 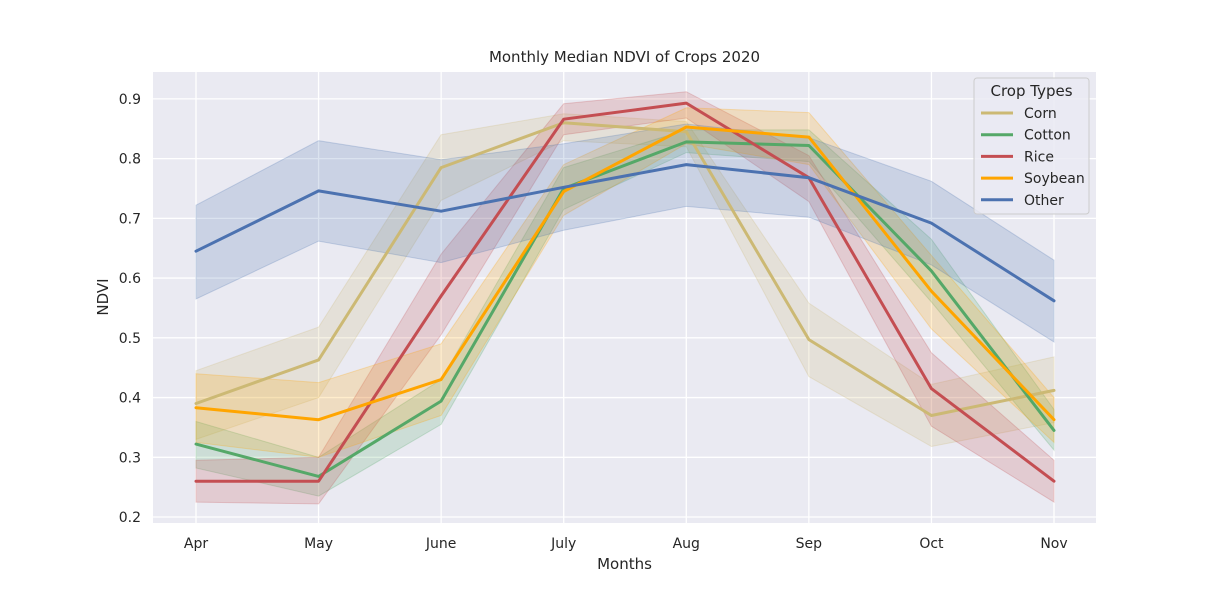 What do you see at coordinates (103, 296) in the screenshot?
I see `y-axis-label: NDVI` at bounding box center [103, 296].